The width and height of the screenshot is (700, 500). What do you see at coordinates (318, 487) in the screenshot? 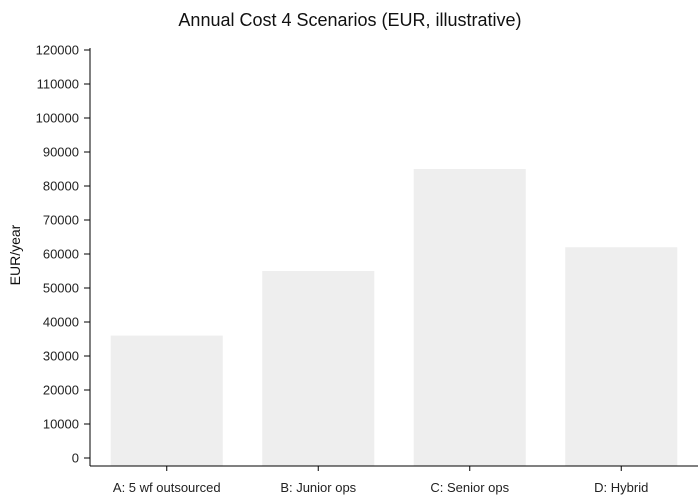
I see `x-tick-label: B: Junior ops` at bounding box center [318, 487].